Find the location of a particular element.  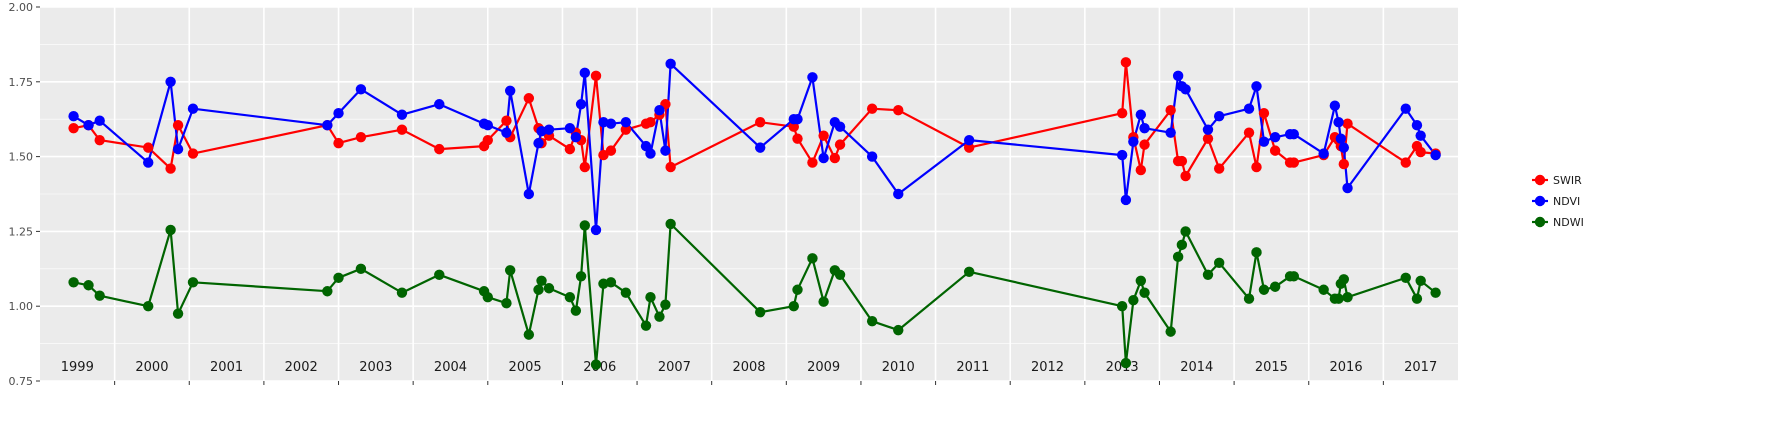

year-label: 2010 is located at coordinates (898, 367).